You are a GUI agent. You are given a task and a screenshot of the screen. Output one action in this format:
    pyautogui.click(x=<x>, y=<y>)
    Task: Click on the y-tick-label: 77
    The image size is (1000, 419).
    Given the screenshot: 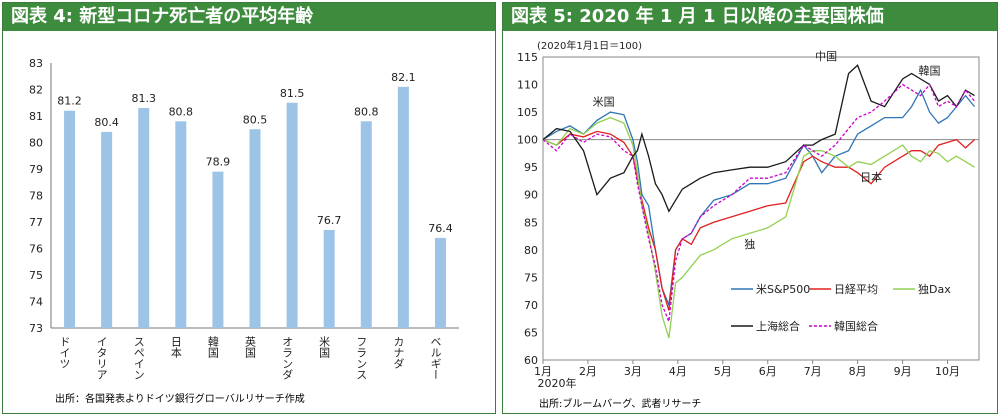 What is the action you would take?
    pyautogui.click(x=36, y=222)
    